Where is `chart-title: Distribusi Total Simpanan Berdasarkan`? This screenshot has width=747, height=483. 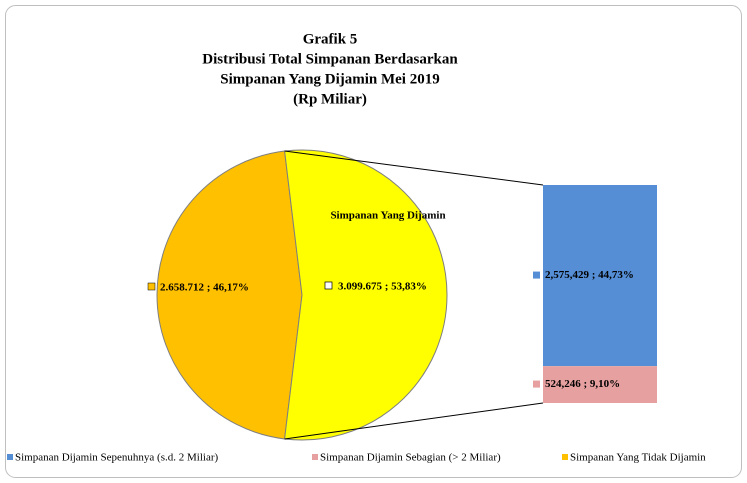 chart-title: Distribusi Total Simpanan Berdasarkan is located at coordinates (330, 59).